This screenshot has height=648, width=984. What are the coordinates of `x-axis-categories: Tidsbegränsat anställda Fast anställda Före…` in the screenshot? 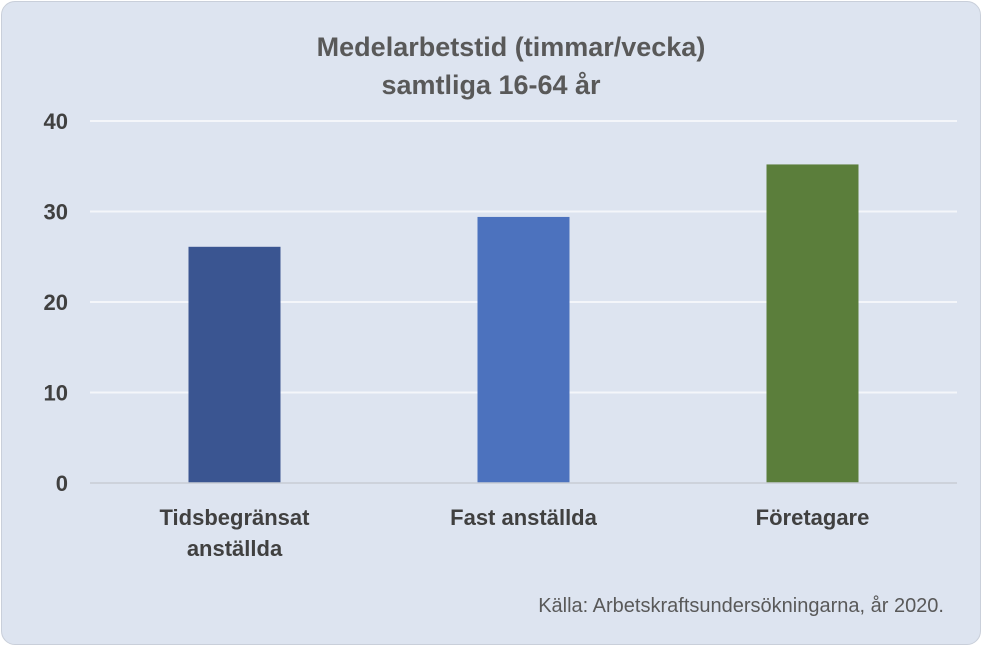 It's located at (515, 533).